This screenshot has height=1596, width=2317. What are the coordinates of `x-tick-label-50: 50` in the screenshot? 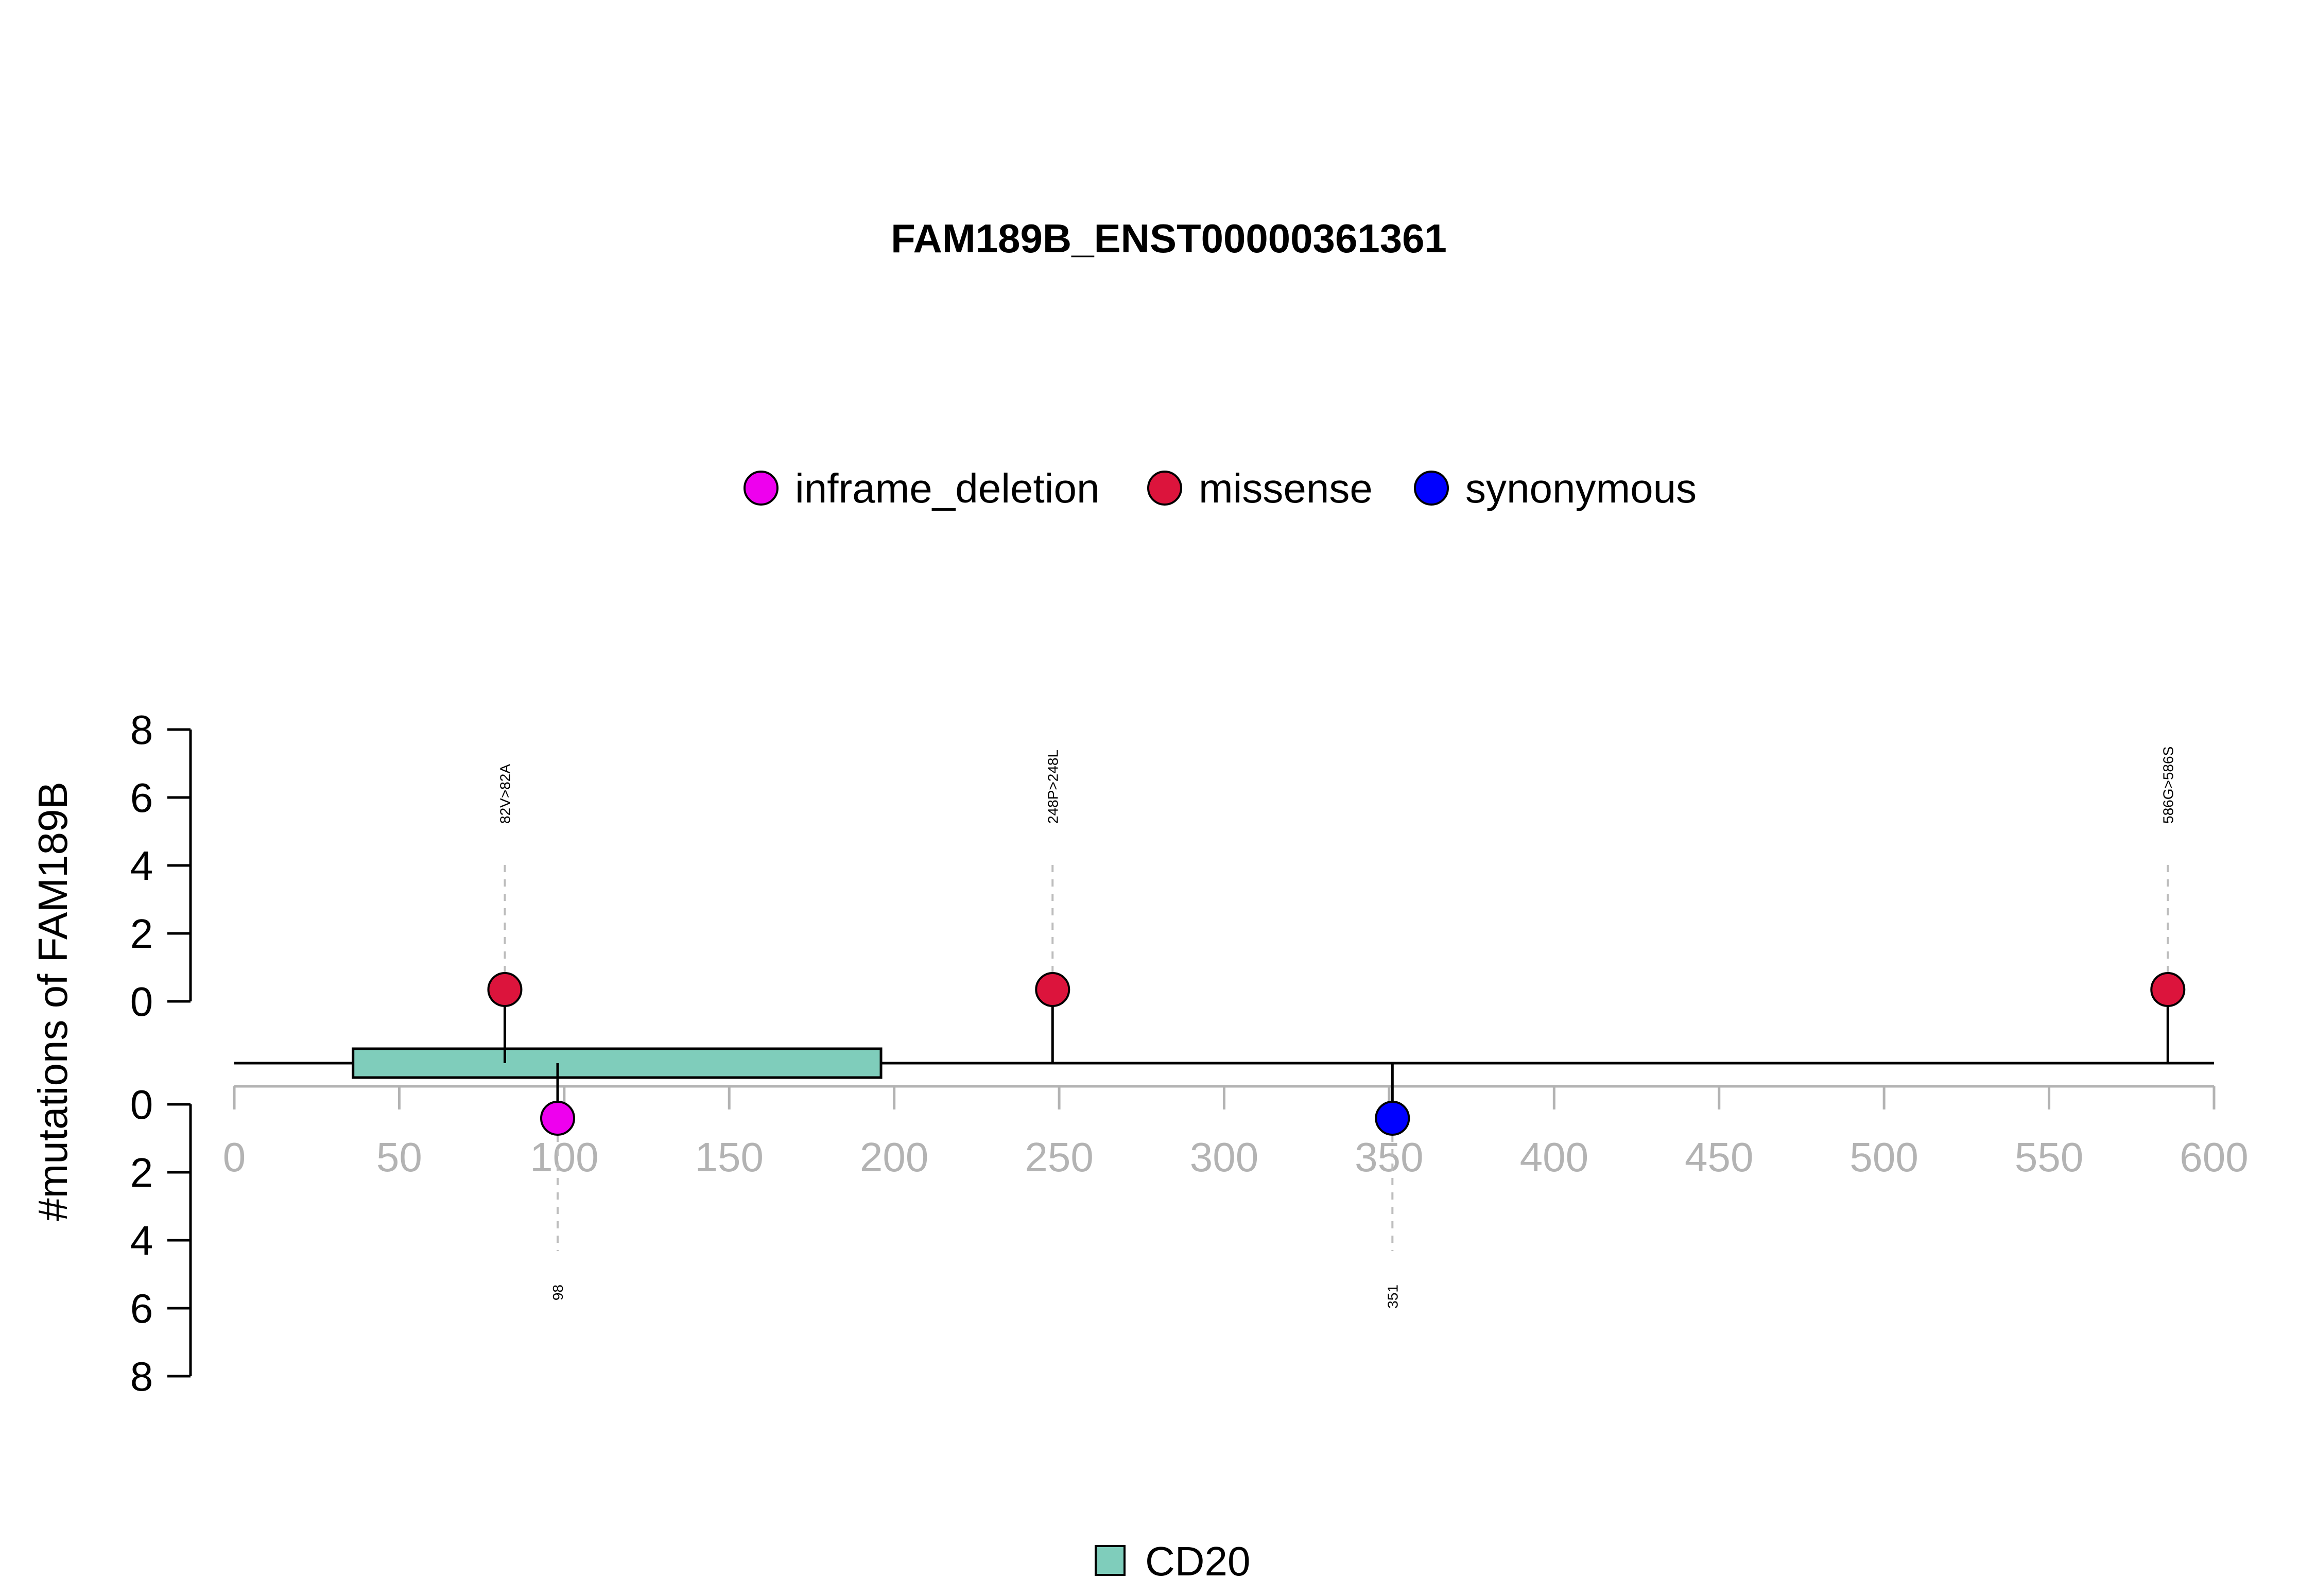 It's located at (399, 1157).